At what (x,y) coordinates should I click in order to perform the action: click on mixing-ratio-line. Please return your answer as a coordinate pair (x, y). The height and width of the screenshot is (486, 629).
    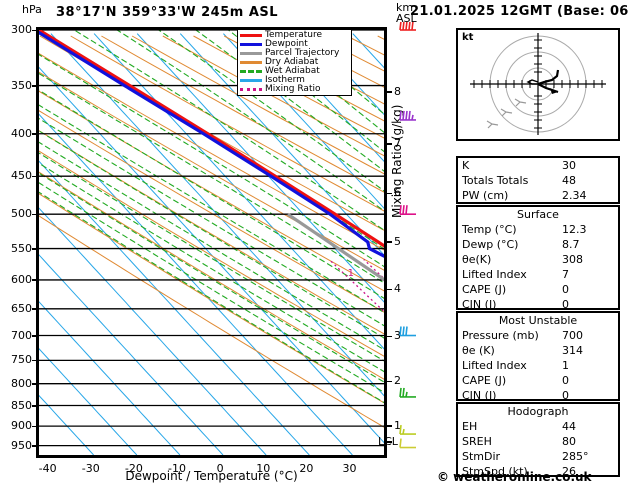
    Looking at the image, I should click on (356, 286).